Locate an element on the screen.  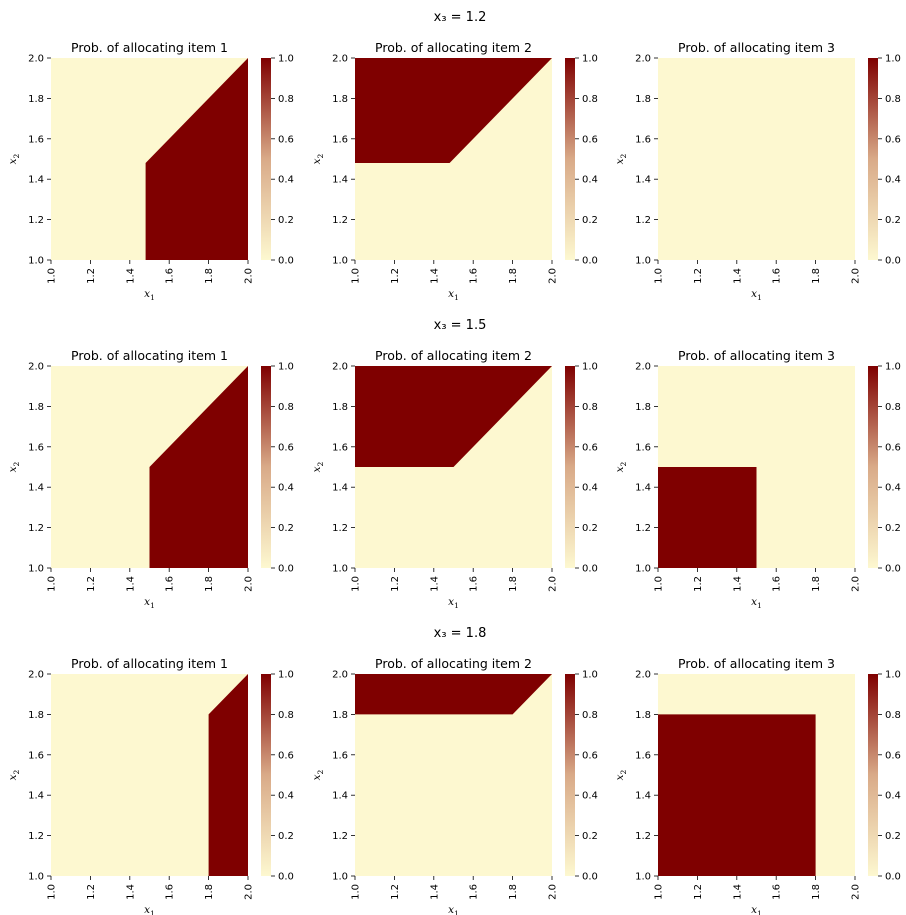
y-tick-label: 1.8 is located at coordinates (36, 407).